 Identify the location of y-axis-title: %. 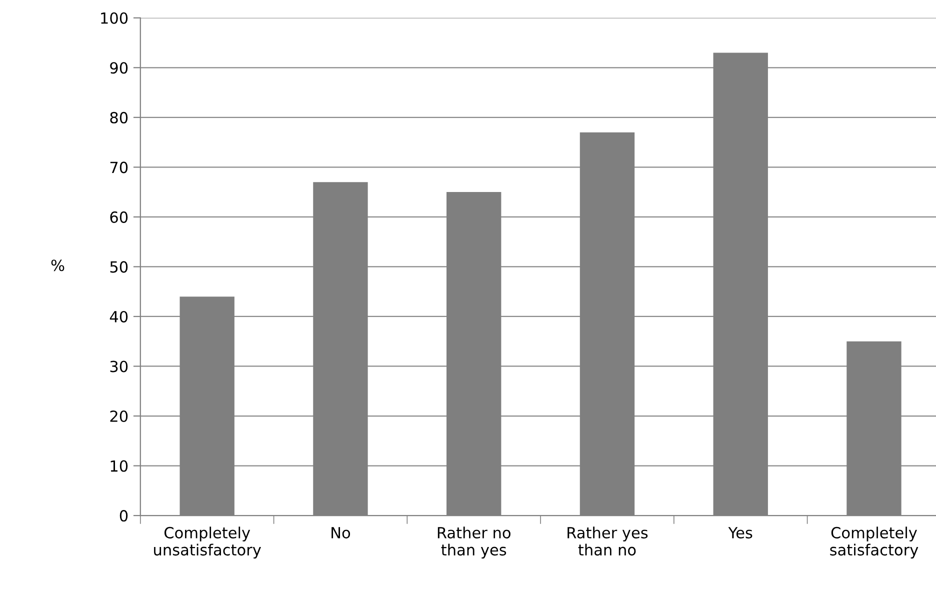
(57, 266).